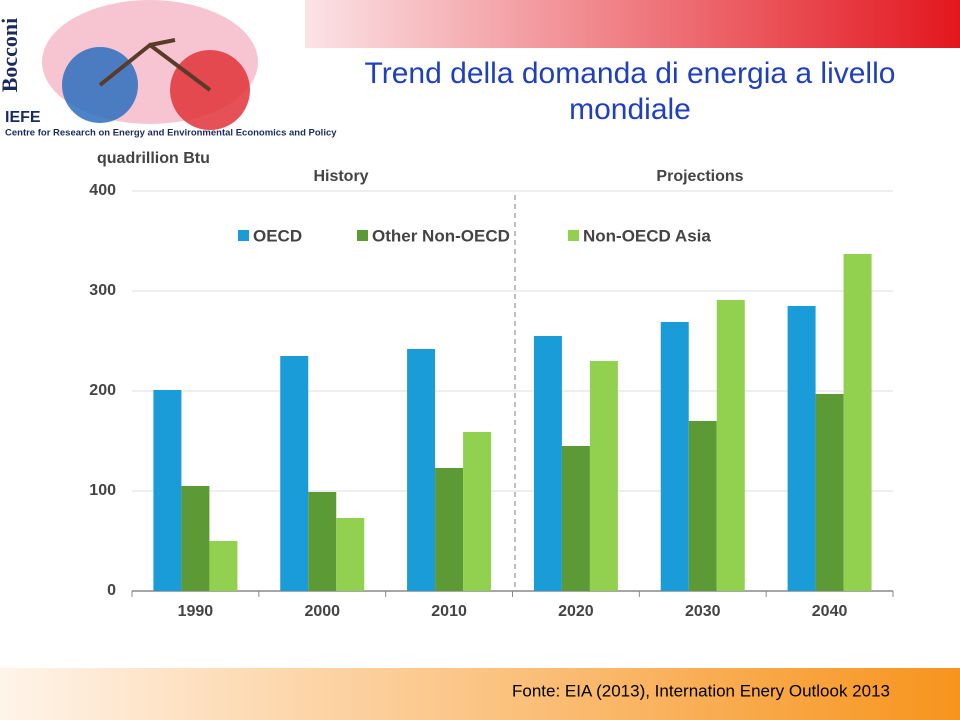 The image size is (960, 720). What do you see at coordinates (480, 694) in the screenshot?
I see `footer-band` at bounding box center [480, 694].